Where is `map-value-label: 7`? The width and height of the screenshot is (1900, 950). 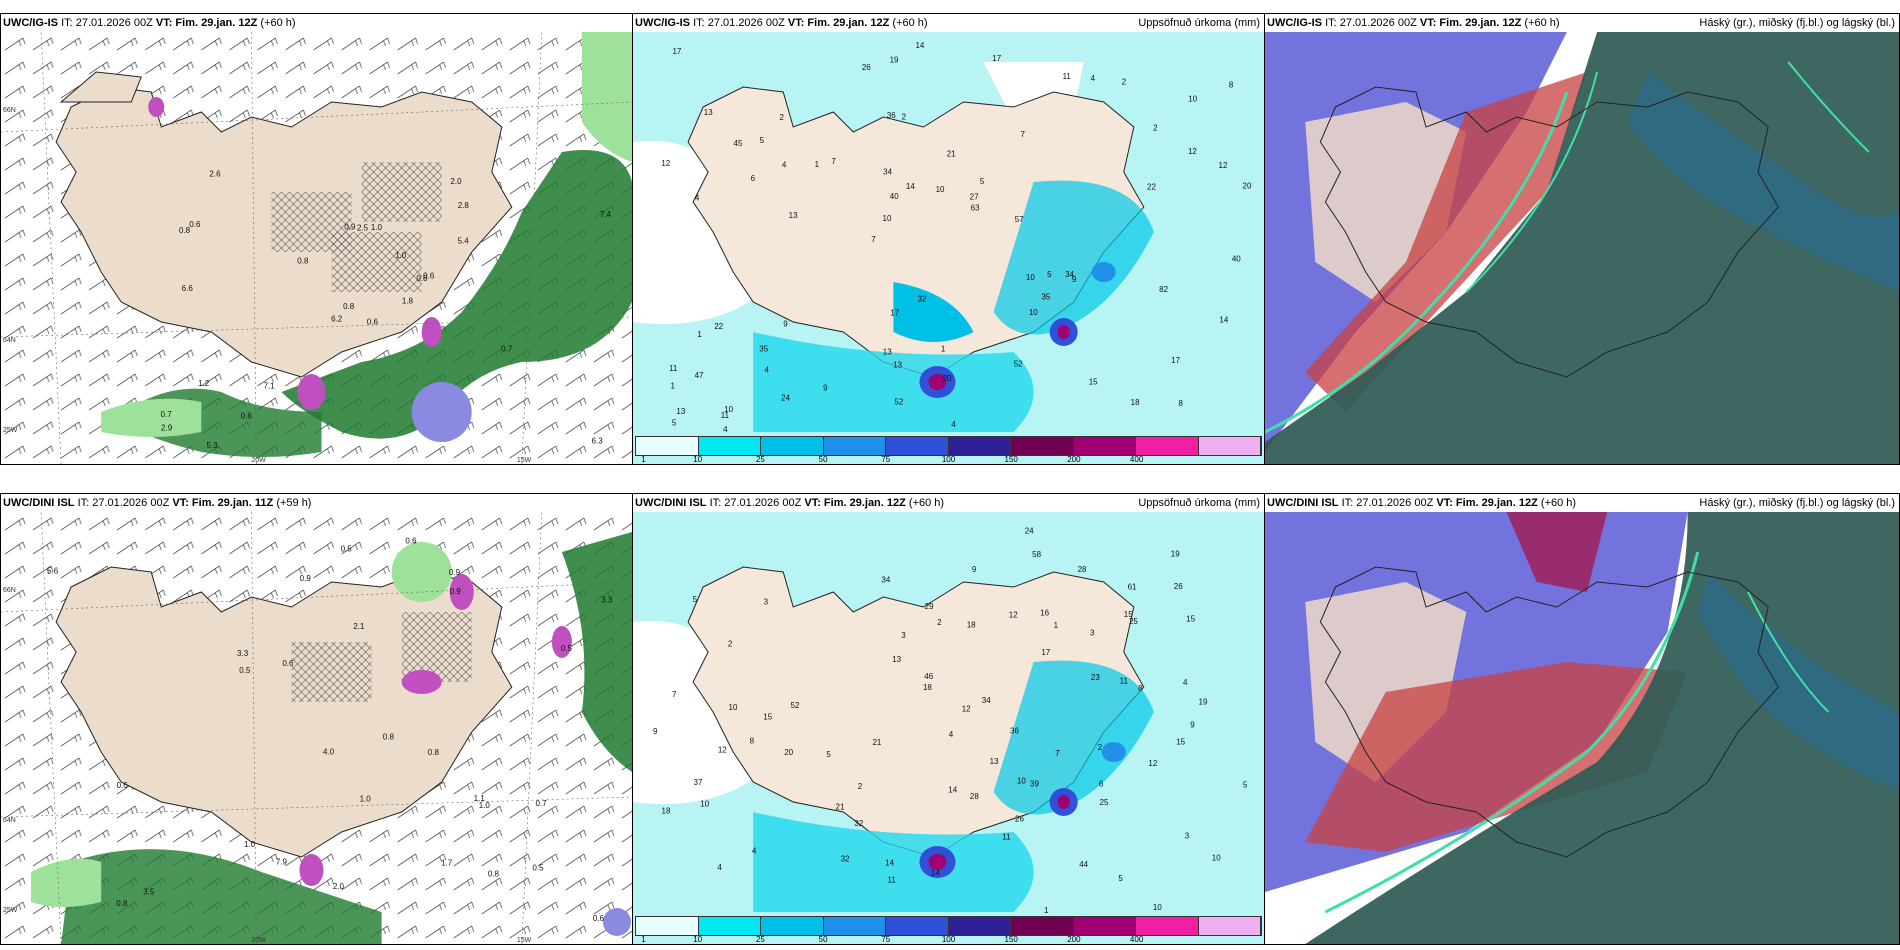
map-value-label: 7 is located at coordinates (833, 161).